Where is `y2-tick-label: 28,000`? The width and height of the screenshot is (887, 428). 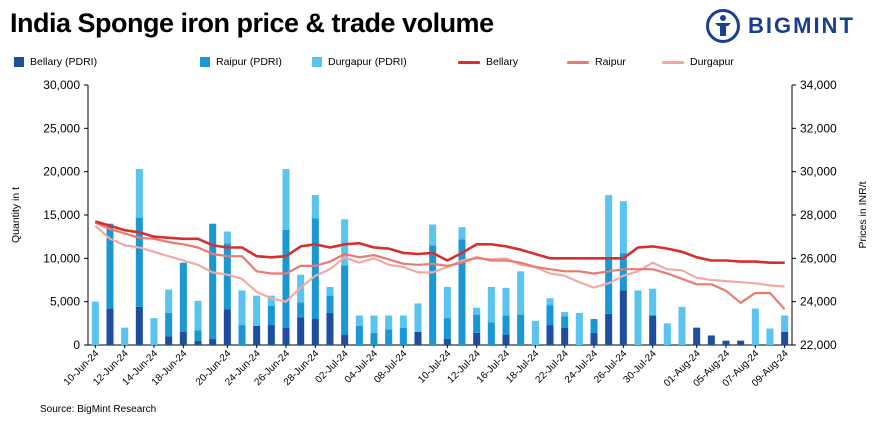
y2-tick-label: 28,000 is located at coordinates (818, 215).